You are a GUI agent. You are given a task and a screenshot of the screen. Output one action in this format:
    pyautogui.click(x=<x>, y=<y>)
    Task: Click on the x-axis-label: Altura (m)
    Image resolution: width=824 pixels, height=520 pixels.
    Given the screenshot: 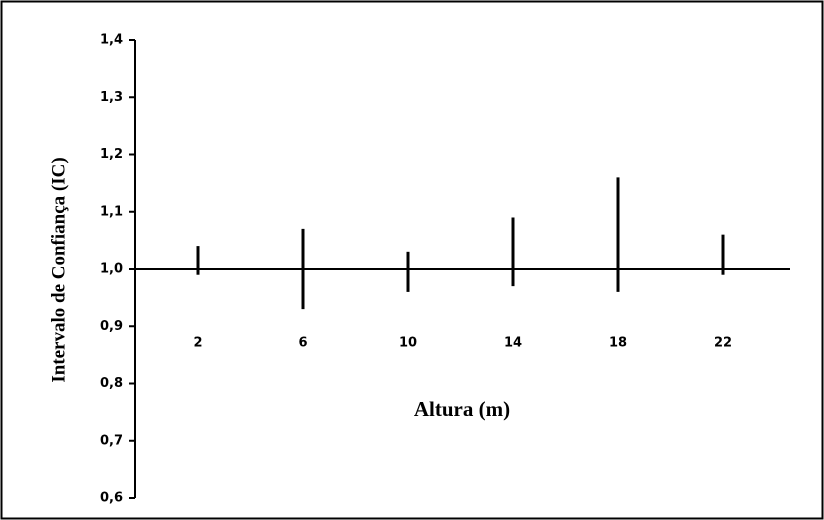 What is the action you would take?
    pyautogui.click(x=462, y=409)
    